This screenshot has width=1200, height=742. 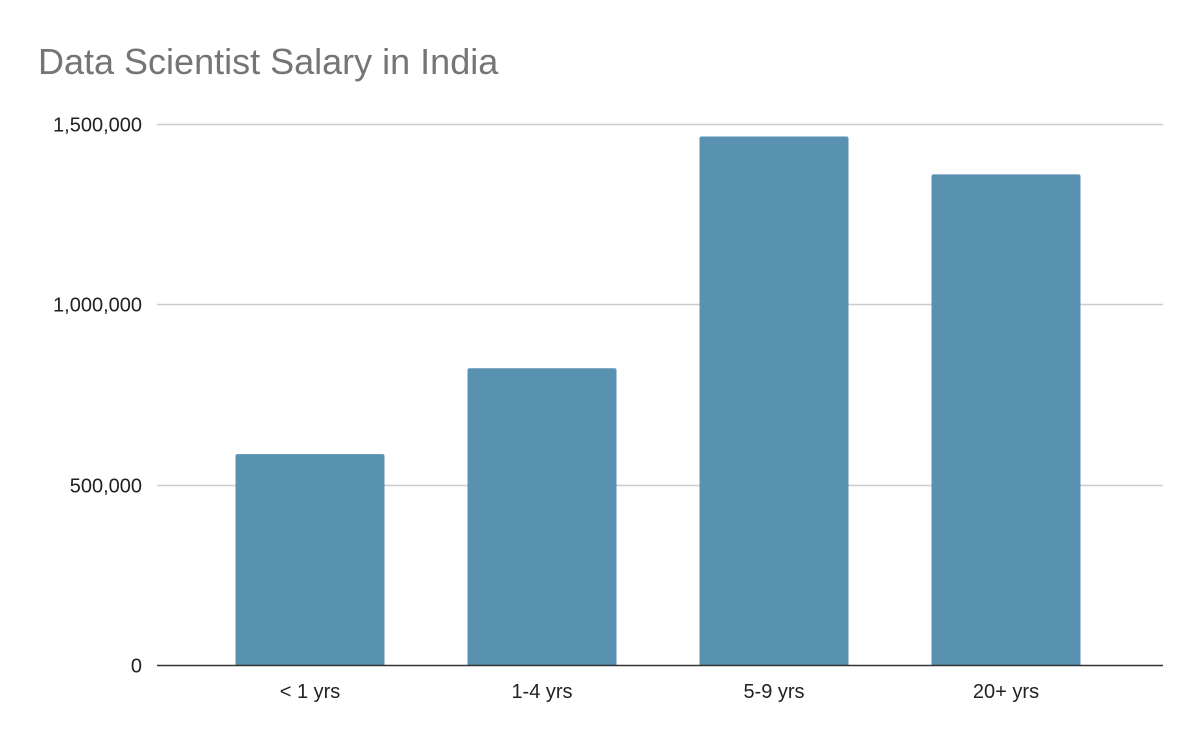 I want to click on x-tick-label: < 1 yrs, so click(x=310, y=692).